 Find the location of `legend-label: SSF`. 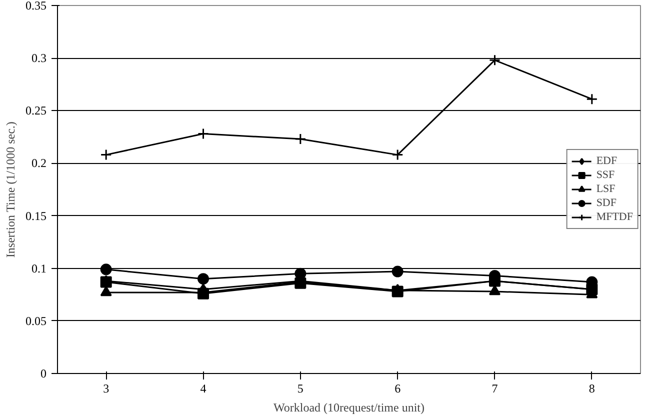

legend-label: SSF is located at coordinates (606, 175).